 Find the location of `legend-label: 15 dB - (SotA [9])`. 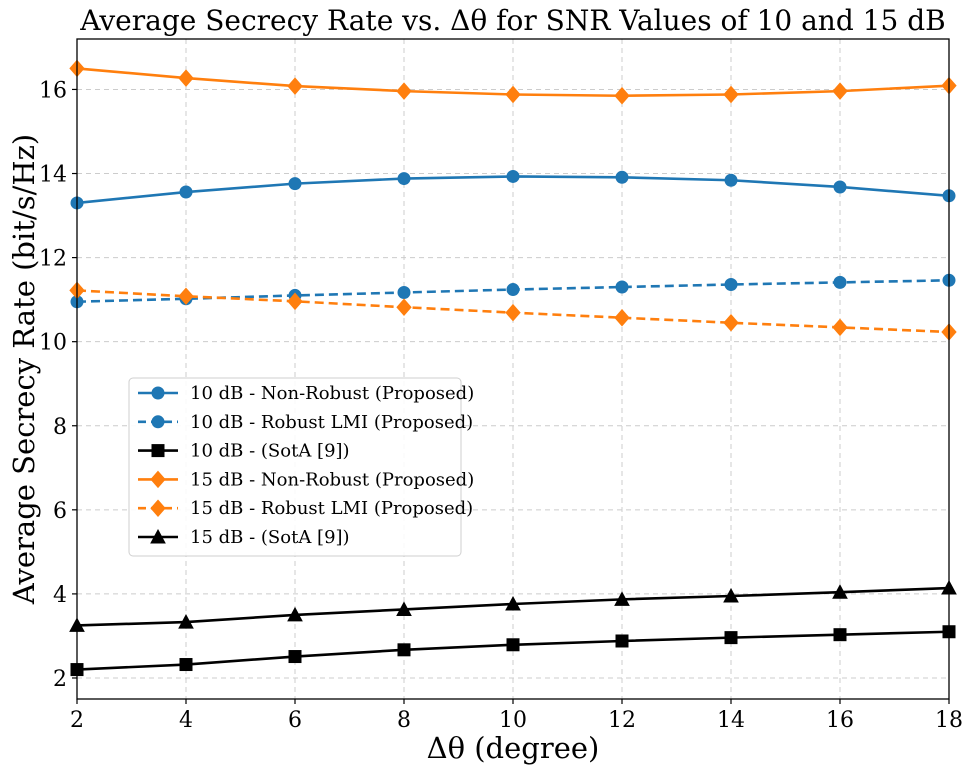

legend-label: 15 dB - (SotA [9]) is located at coordinates (270, 537).